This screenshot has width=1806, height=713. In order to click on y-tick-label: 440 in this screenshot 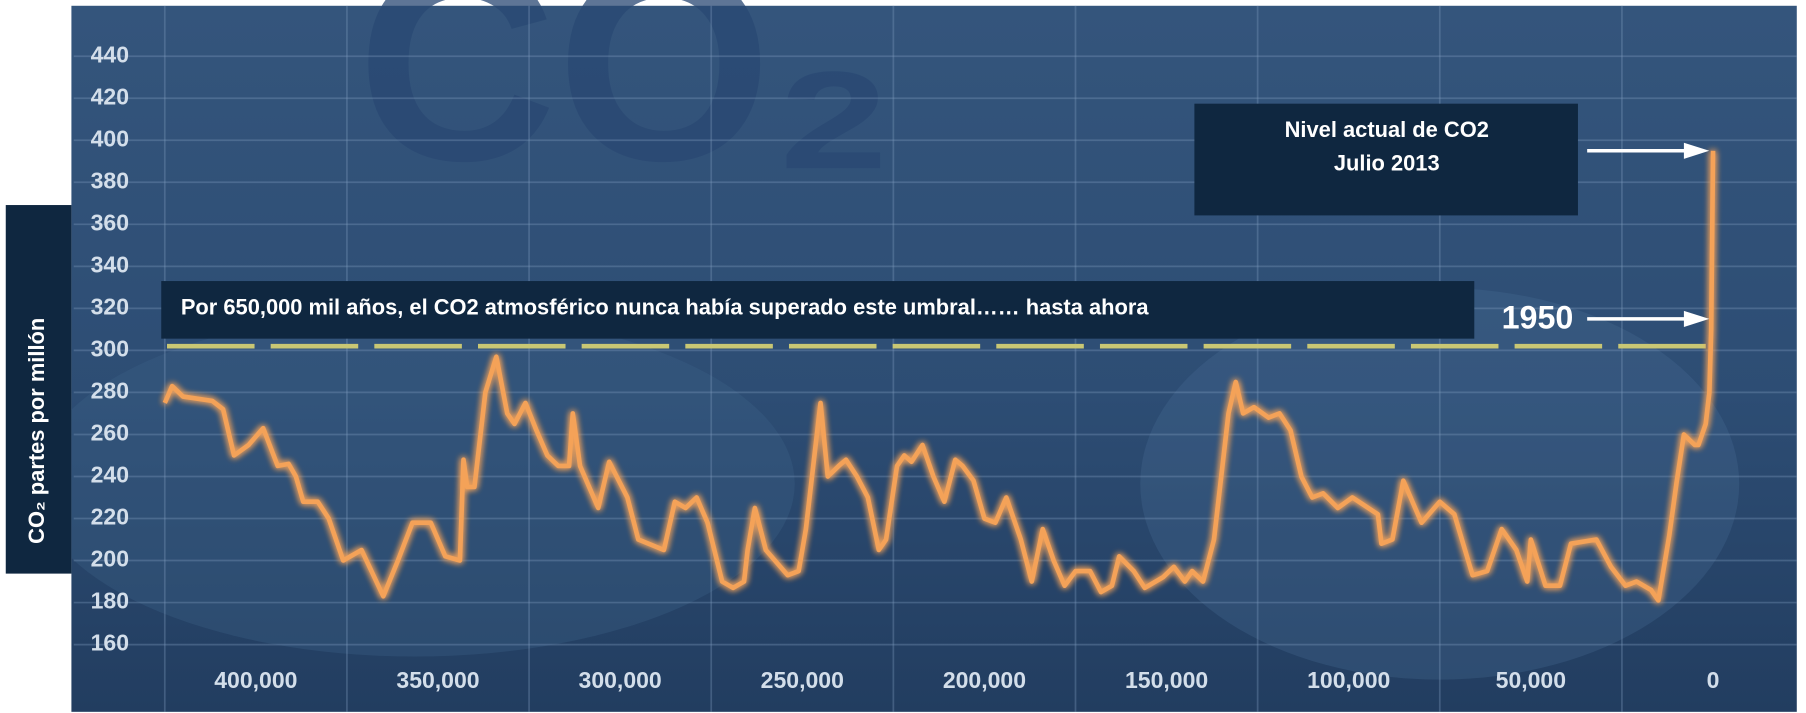, I will do `click(110, 54)`.